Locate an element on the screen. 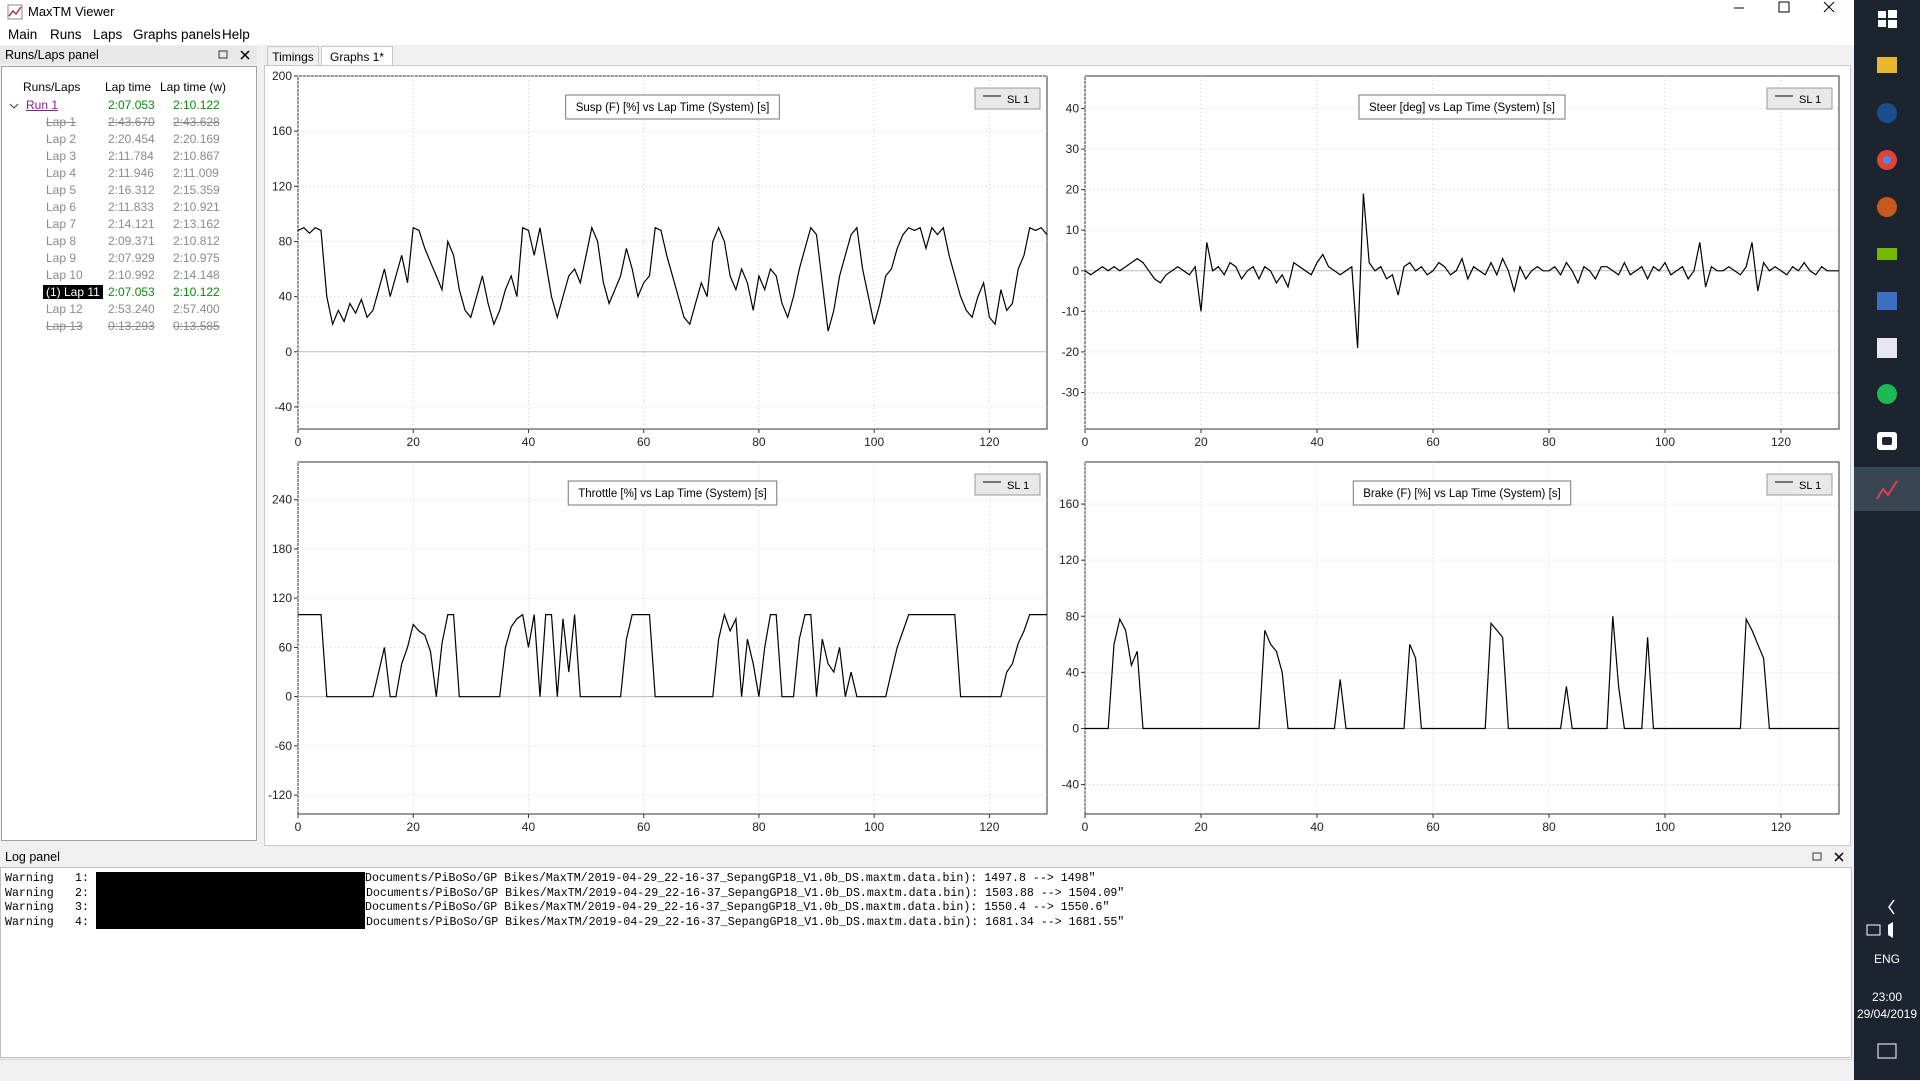 Image resolution: width=1920 pixels, height=1081 pixels. lap-name: Lap 10 is located at coordinates (64, 275).